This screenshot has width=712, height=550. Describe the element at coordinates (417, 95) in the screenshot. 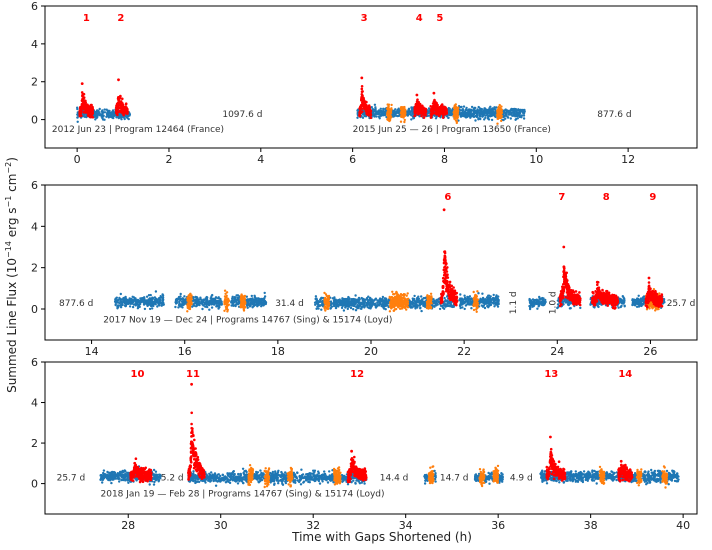

I see `flare-peak-point` at that location.